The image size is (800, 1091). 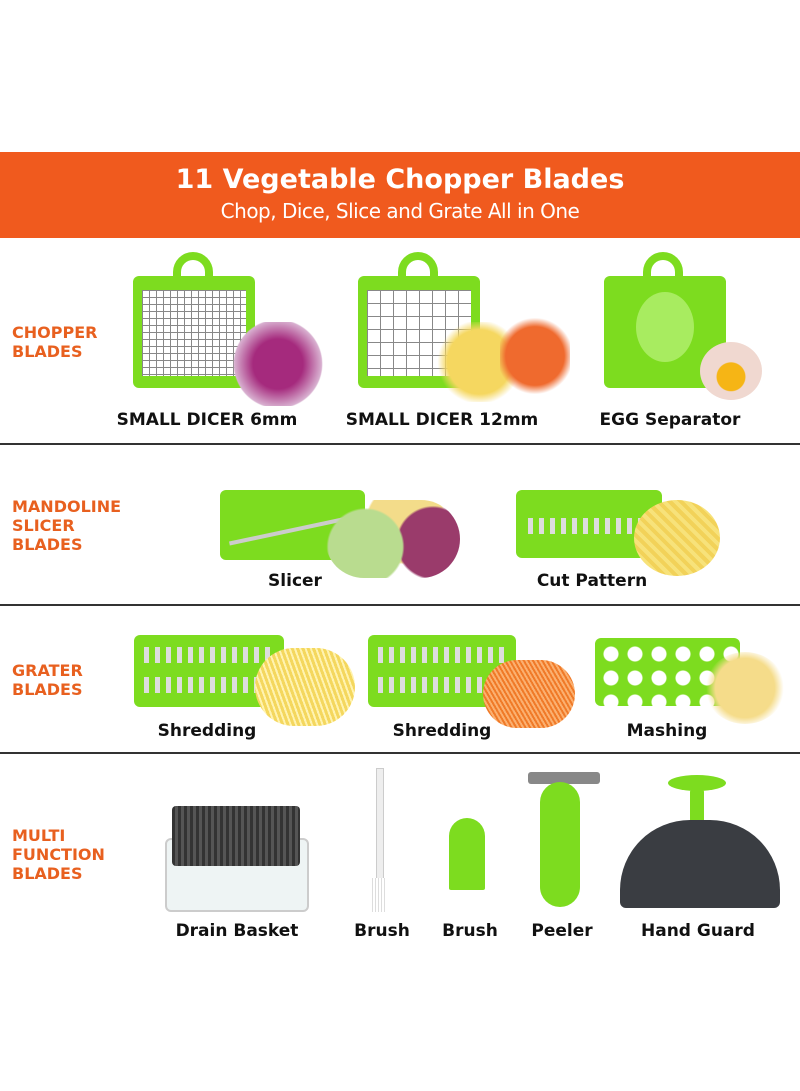 I want to click on section-label-multi: MULTI FUNCTION BLADES, so click(x=58, y=854).